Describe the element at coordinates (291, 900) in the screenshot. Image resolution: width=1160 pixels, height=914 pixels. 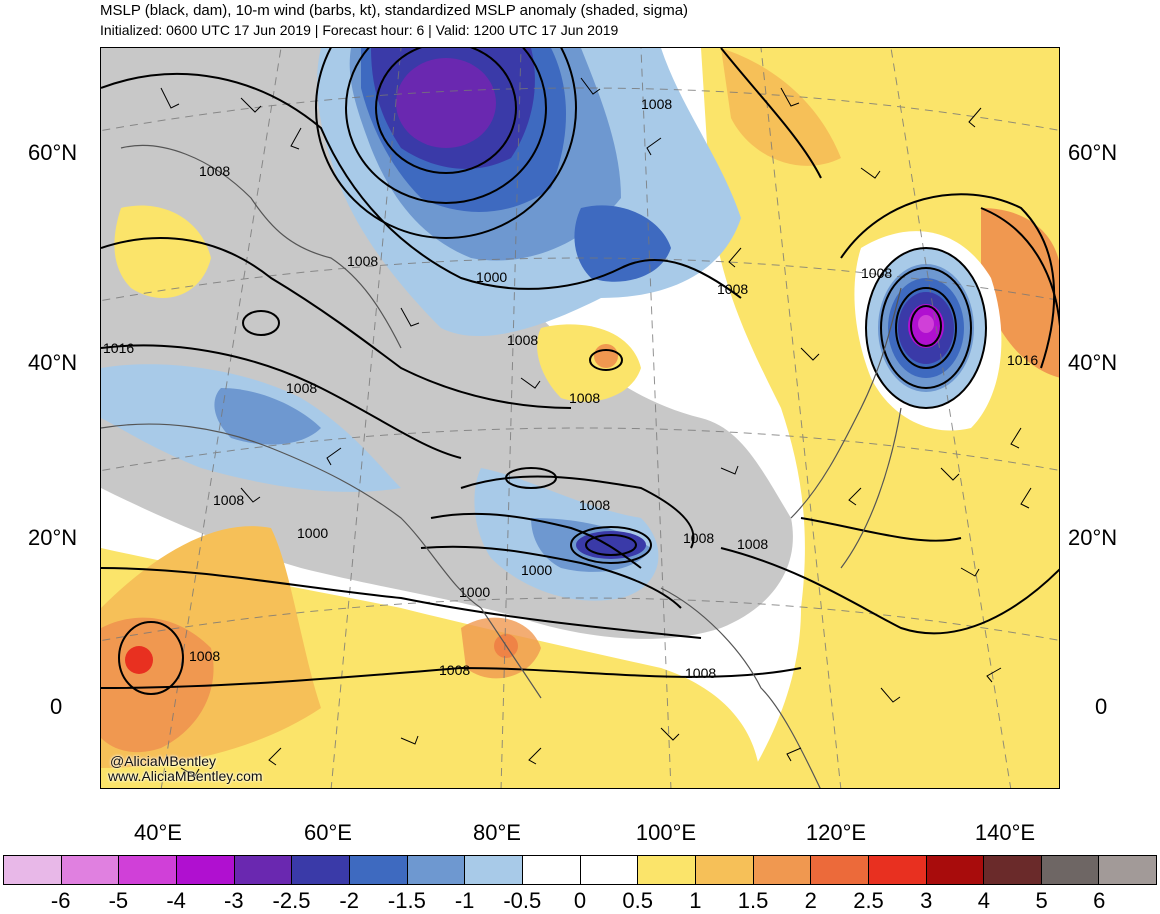
I see `colorbar-tick-label: -2.5` at that location.